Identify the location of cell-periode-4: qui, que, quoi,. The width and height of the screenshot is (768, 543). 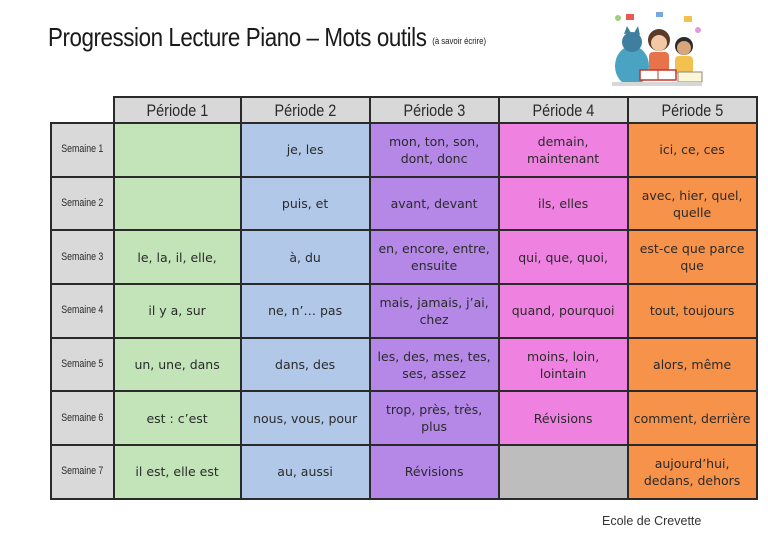
(563, 257).